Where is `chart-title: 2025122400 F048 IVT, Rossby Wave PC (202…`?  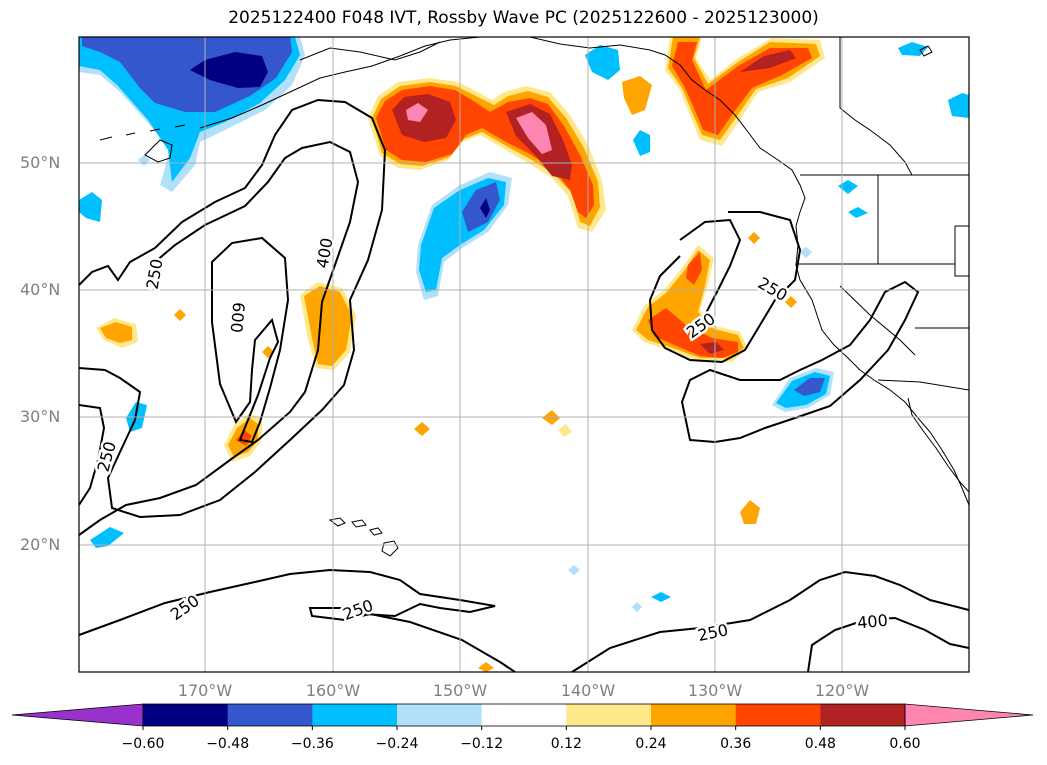
chart-title: 2025122400 F048 IVT, Rossby Wave PC (202… is located at coordinates (523, 18).